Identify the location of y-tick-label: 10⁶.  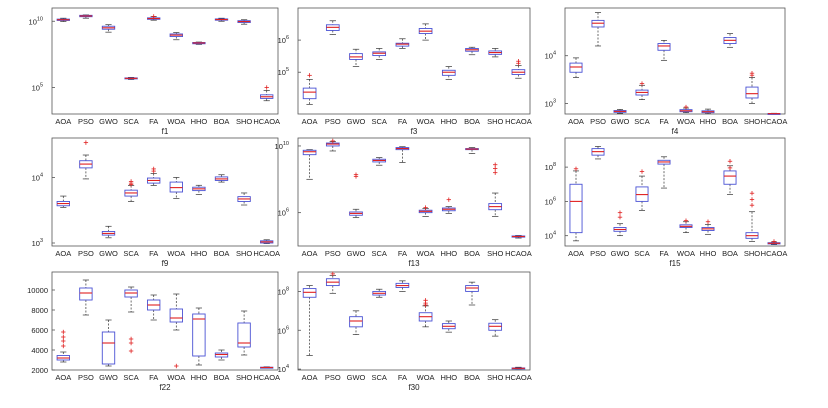
(283, 213).